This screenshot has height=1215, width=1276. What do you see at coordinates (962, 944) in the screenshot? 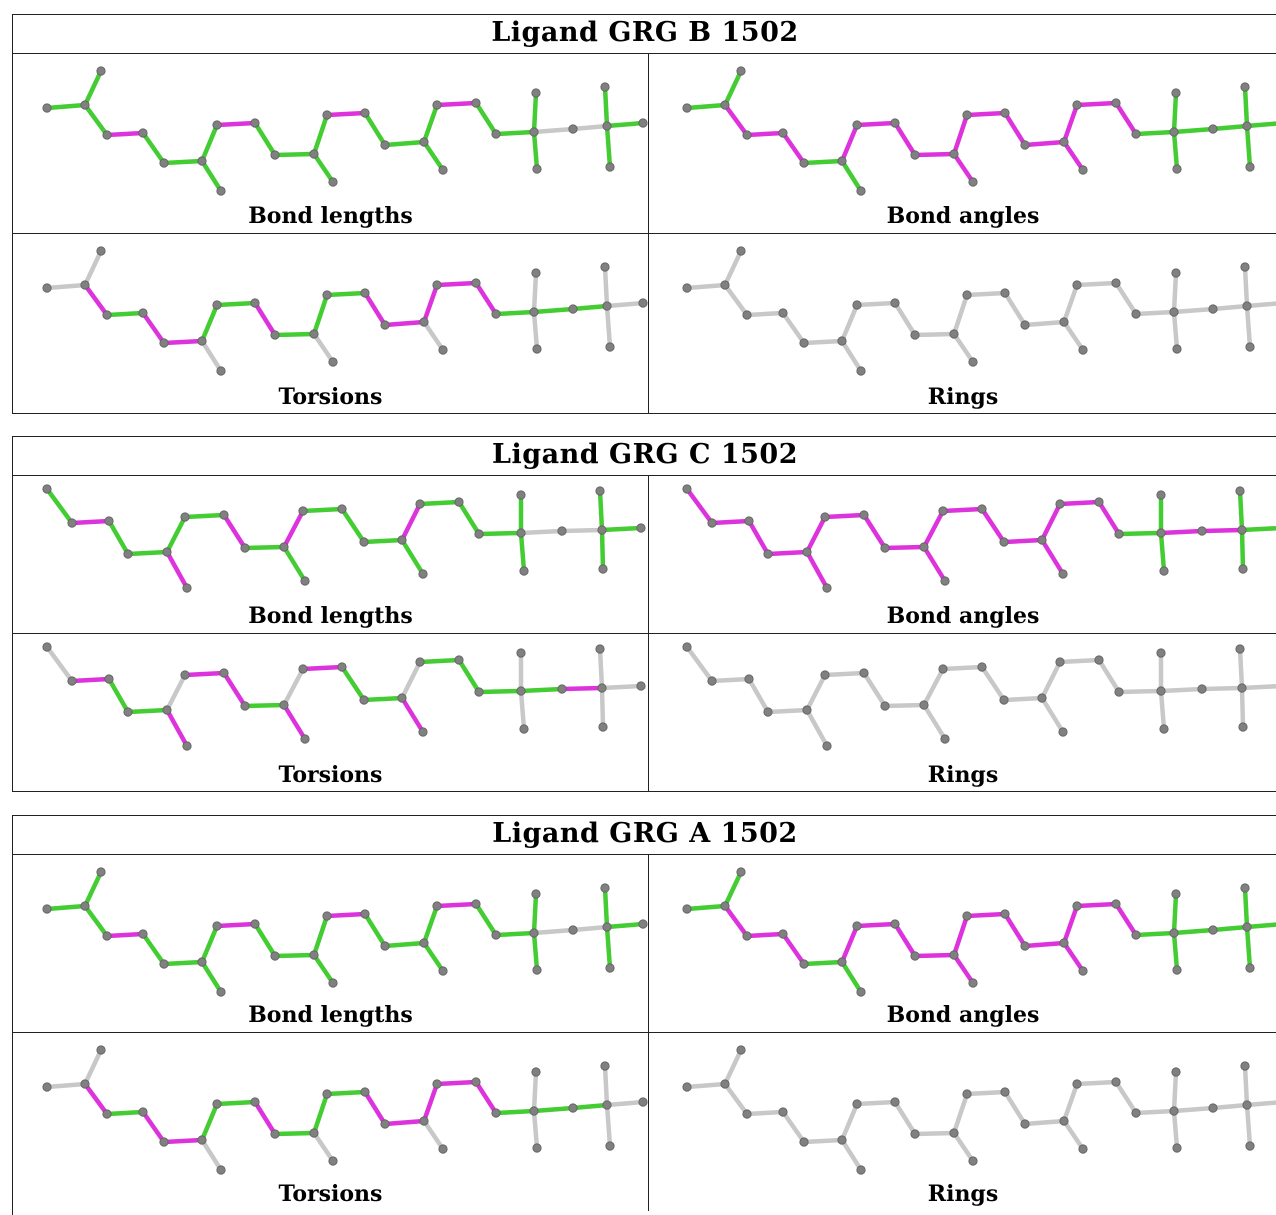
I see `cell-bond-angles: Bond angles` at bounding box center [962, 944].